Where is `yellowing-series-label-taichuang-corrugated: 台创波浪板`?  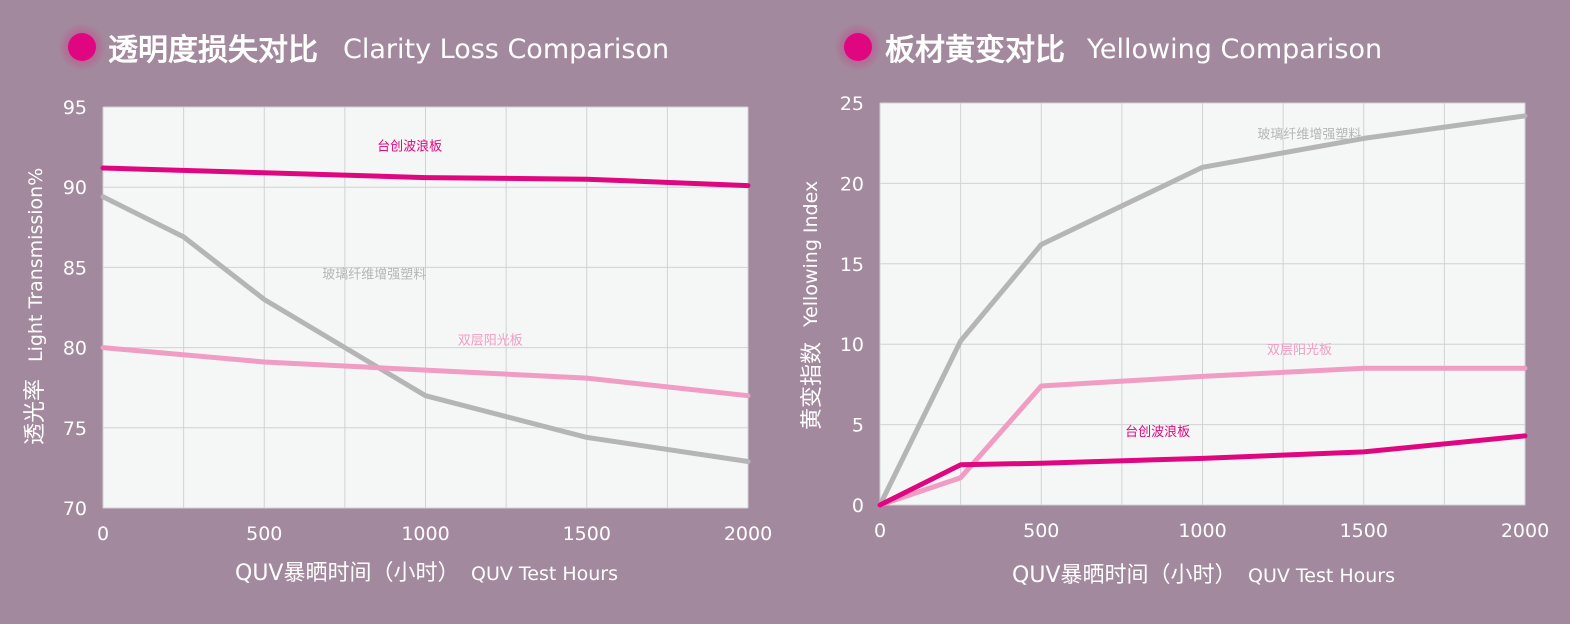
yellowing-series-label-taichuang-corrugated: 台创波浪板 is located at coordinates (1157, 432).